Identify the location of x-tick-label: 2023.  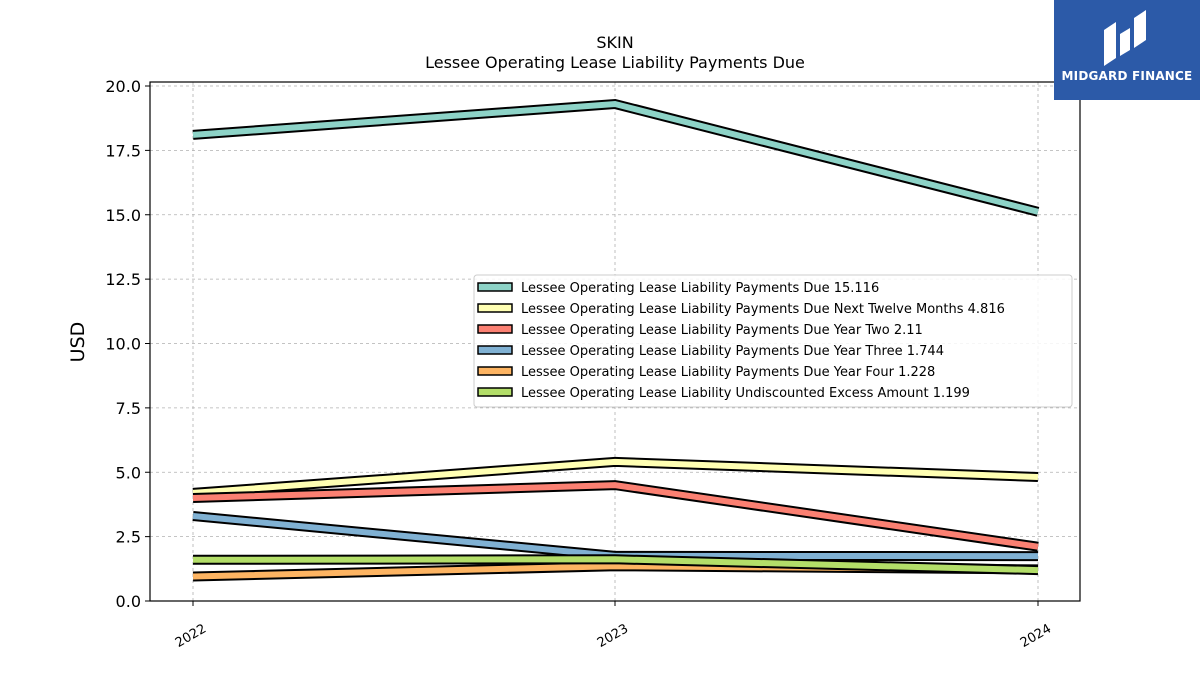
(613, 636).